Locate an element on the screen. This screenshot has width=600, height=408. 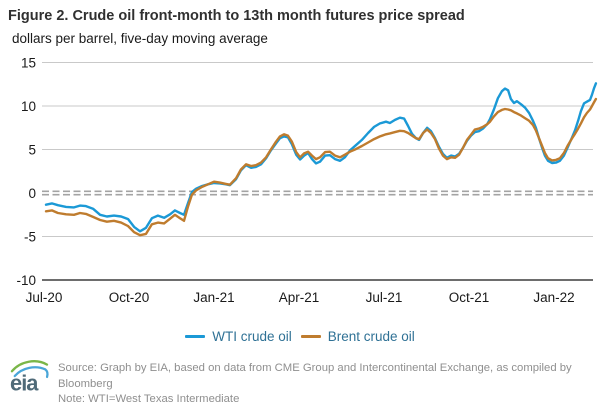
svg-text: Jan-22 is located at coordinates (553, 297).